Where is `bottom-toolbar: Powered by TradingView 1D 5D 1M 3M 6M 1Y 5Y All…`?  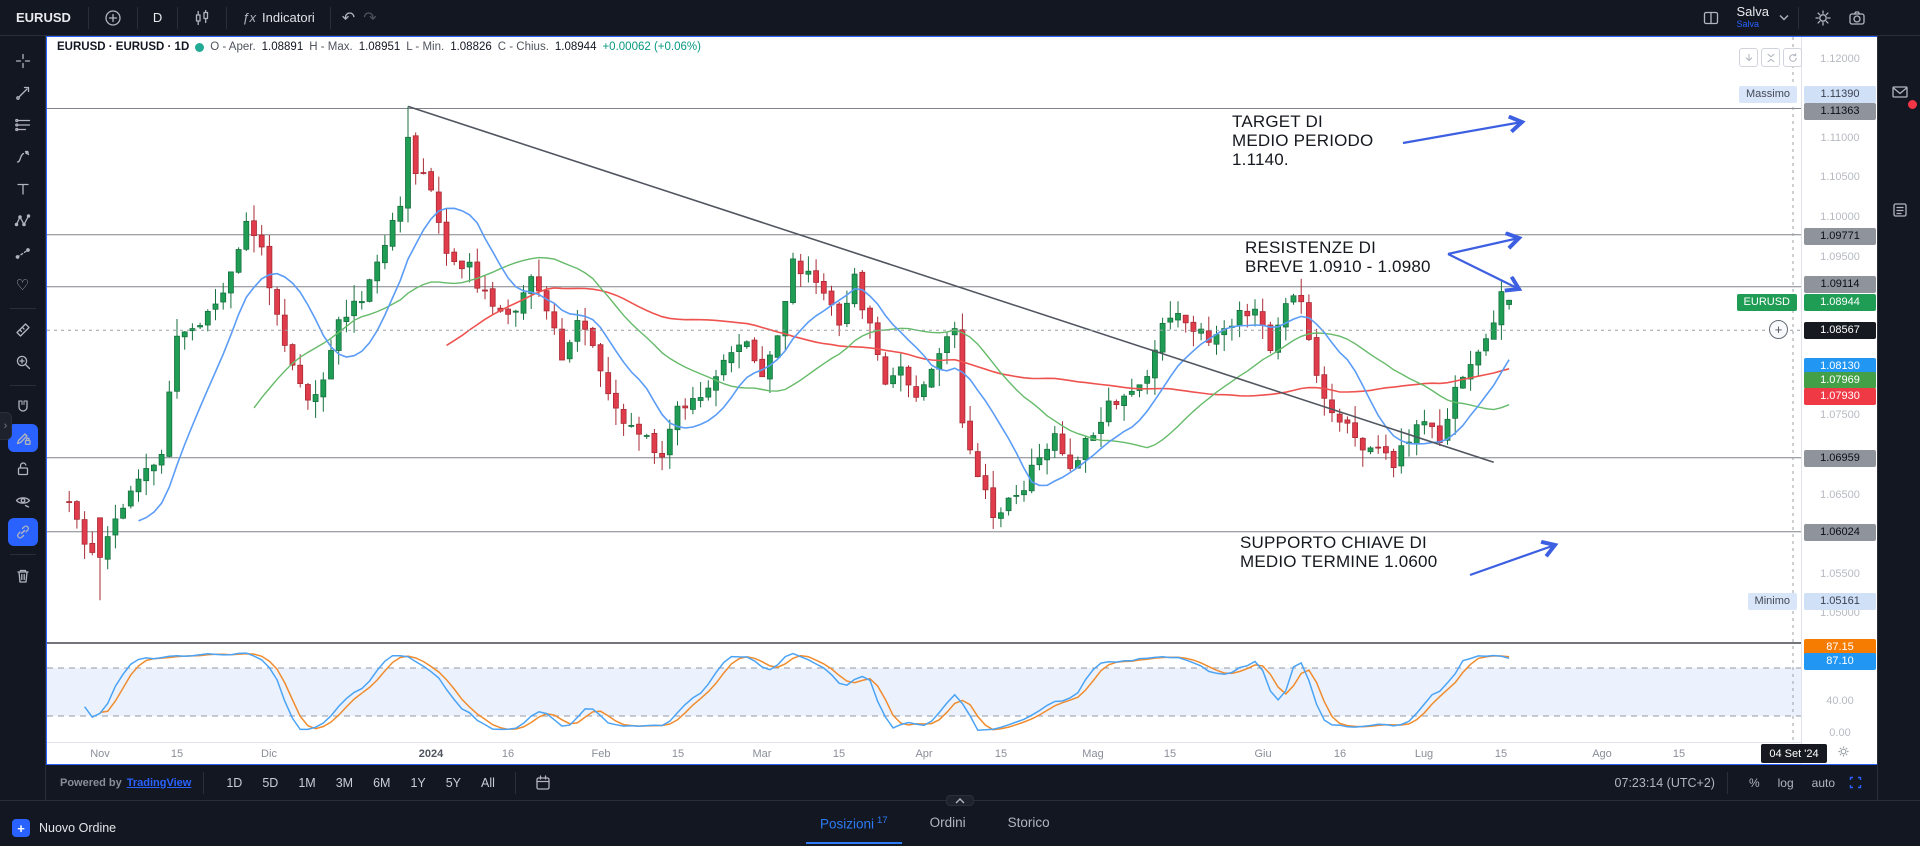 bottom-toolbar: Powered by TradingView 1D 5D 1M 3M 6M 1Y 5Y All… is located at coordinates (961, 782).